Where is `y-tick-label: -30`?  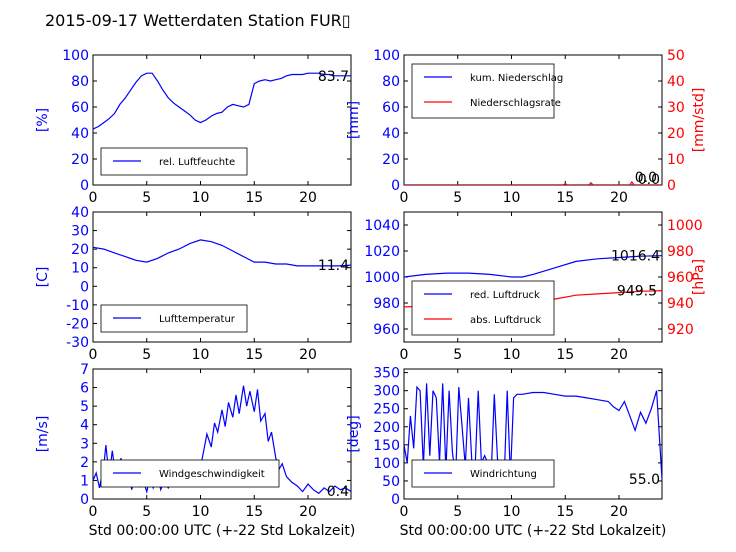
y-tick-label: -30 is located at coordinates (77, 343).